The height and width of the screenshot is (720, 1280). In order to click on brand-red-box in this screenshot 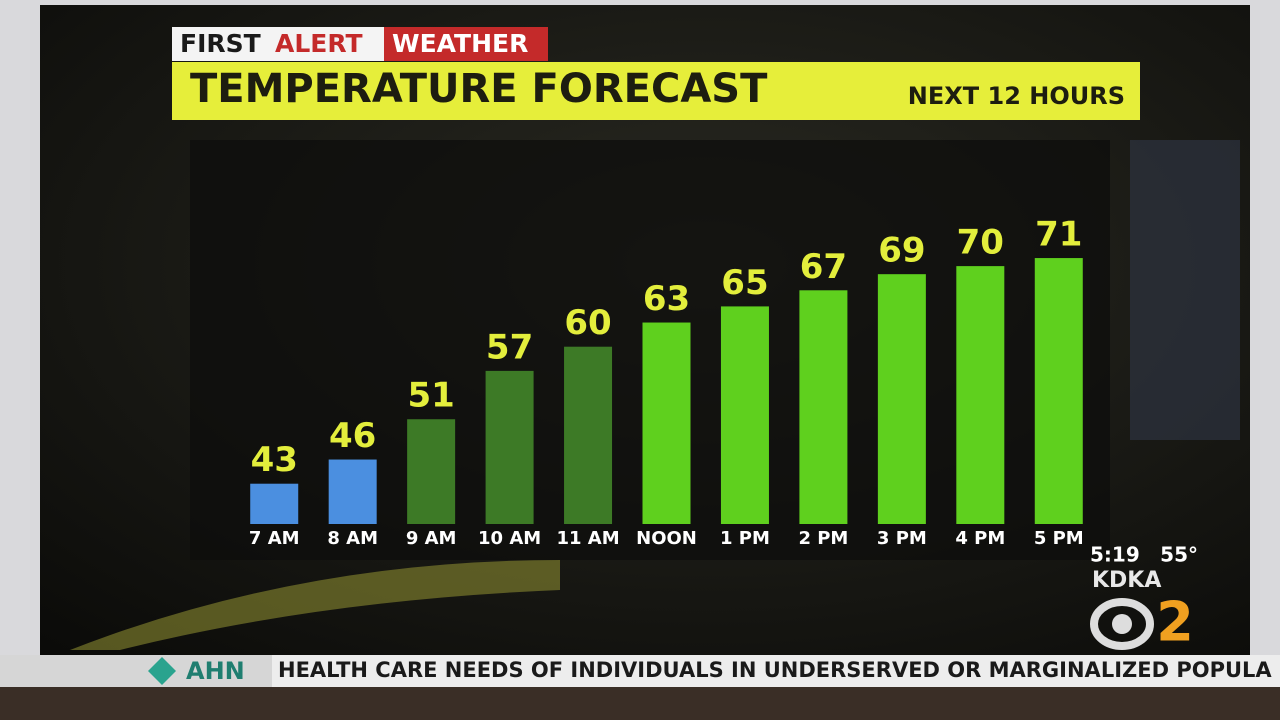, I will do `click(466, 44)`.